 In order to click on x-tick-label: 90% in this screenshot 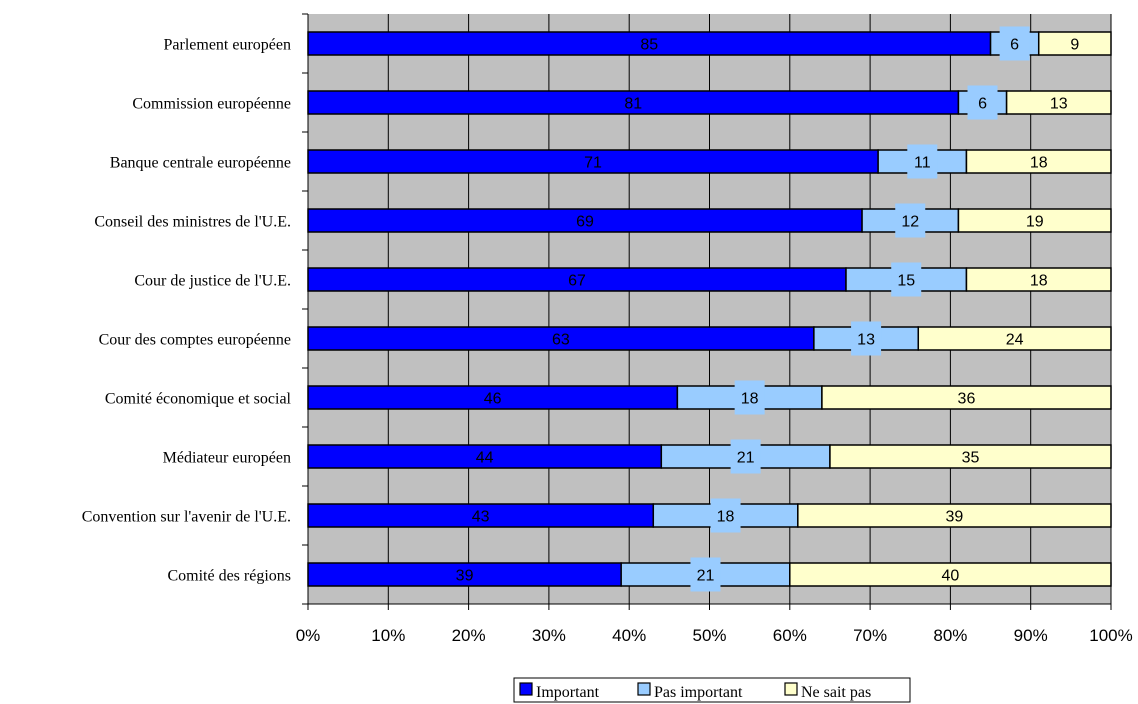, I will do `click(1031, 635)`.